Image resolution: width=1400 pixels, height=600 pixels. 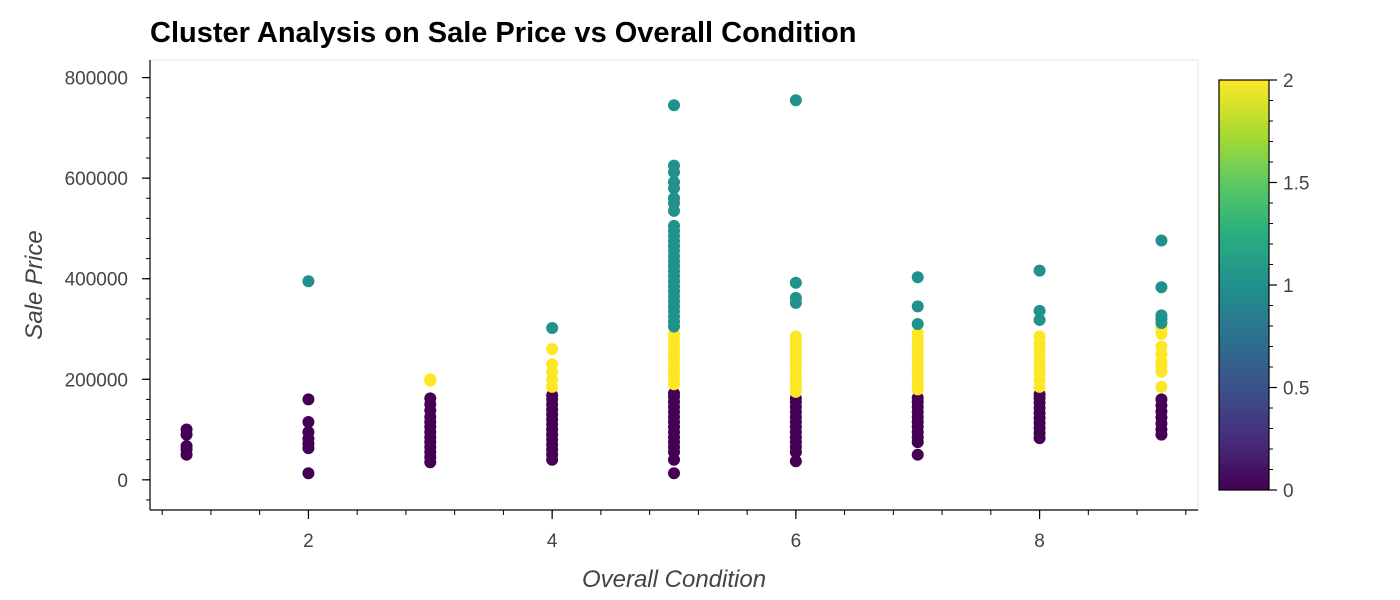 What do you see at coordinates (674, 531) in the screenshot?
I see `x-axis: 2 4 6 8` at bounding box center [674, 531].